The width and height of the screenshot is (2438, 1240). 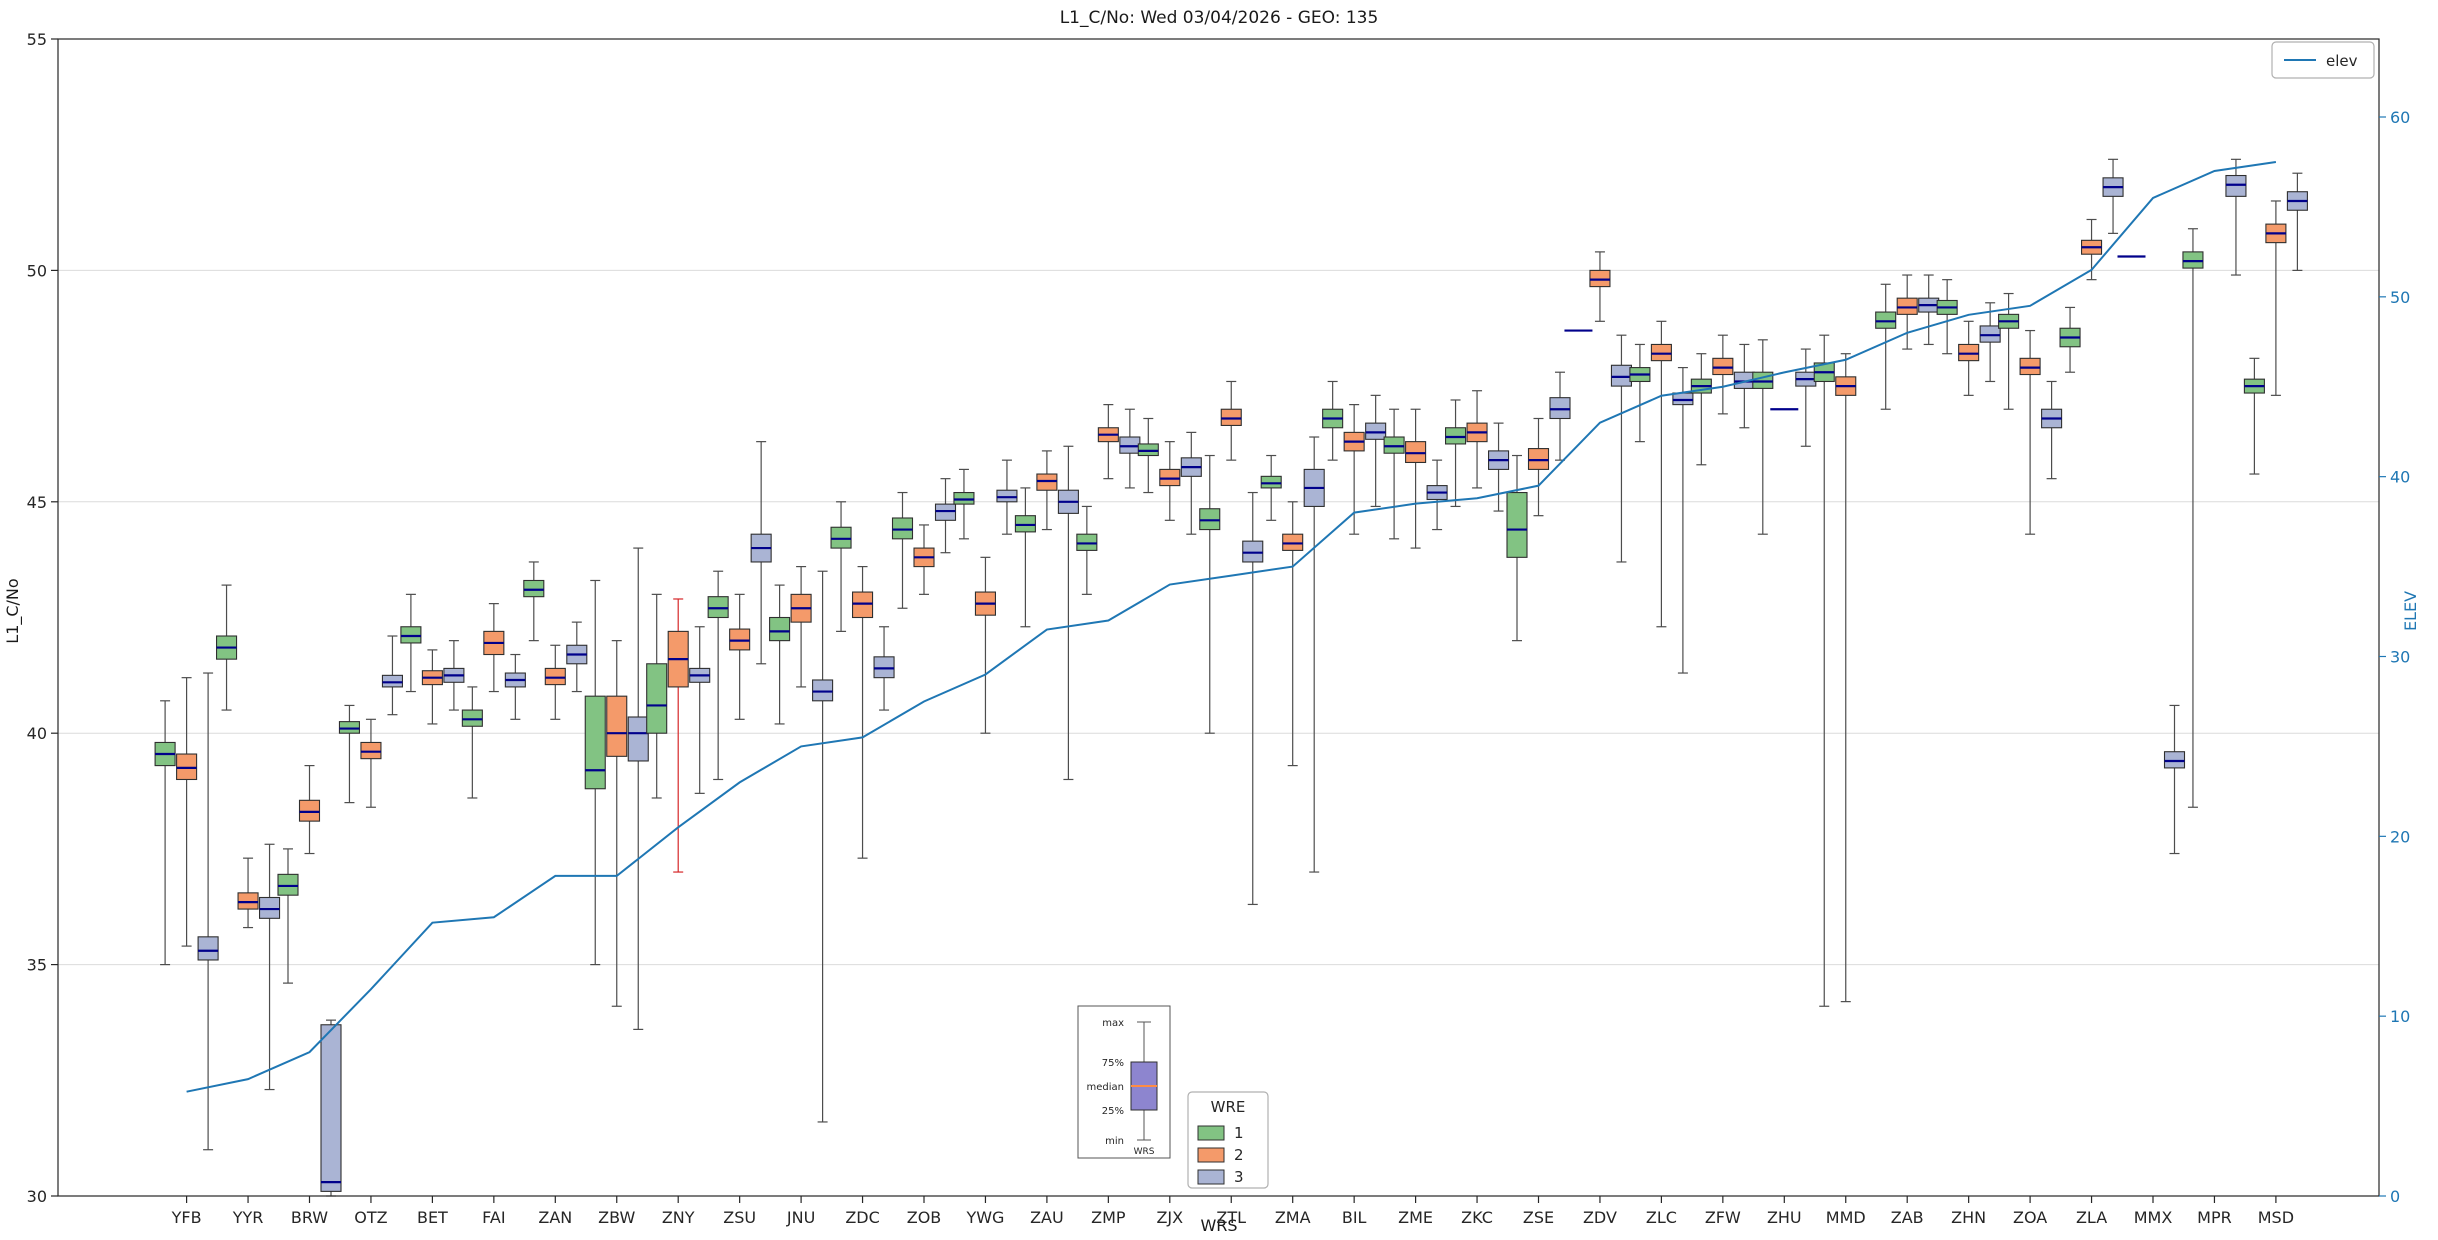 What do you see at coordinates (331, 1108) in the screenshot?
I see `box-BRW-wre3` at bounding box center [331, 1108].